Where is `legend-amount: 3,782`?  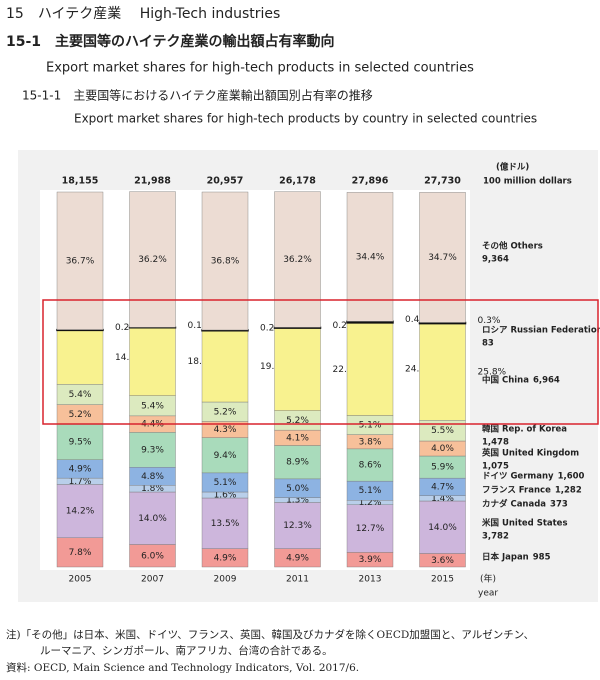 legend-amount: 3,782 is located at coordinates (495, 537).